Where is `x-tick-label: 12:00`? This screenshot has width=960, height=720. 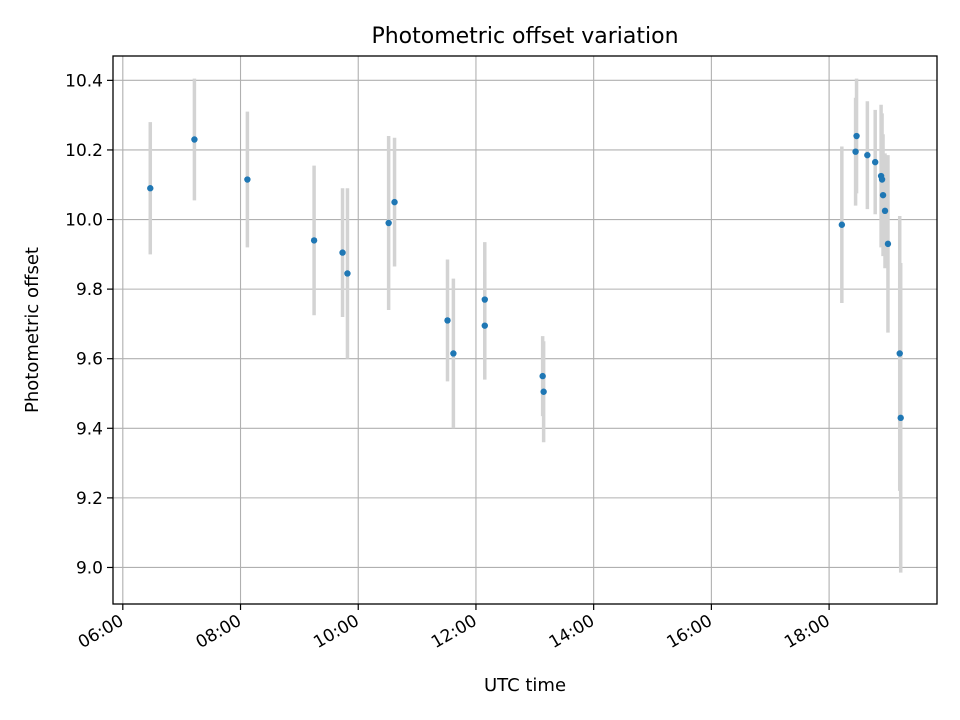
x-tick-label: 12:00 is located at coordinates (454, 632).